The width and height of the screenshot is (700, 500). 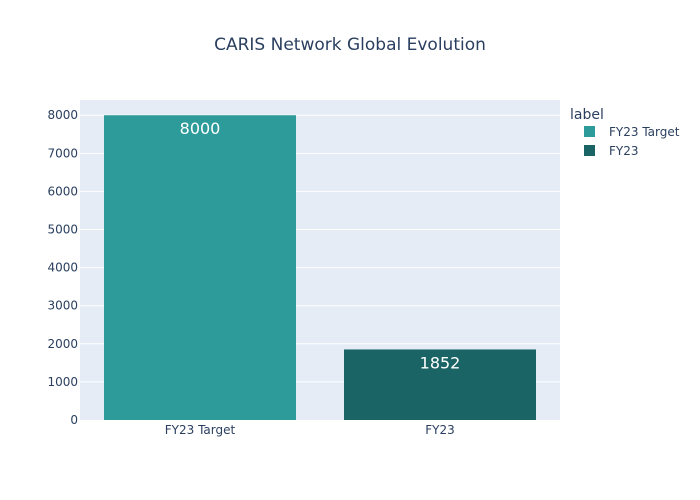 I want to click on y-tick-label: 7000, so click(x=62, y=153).